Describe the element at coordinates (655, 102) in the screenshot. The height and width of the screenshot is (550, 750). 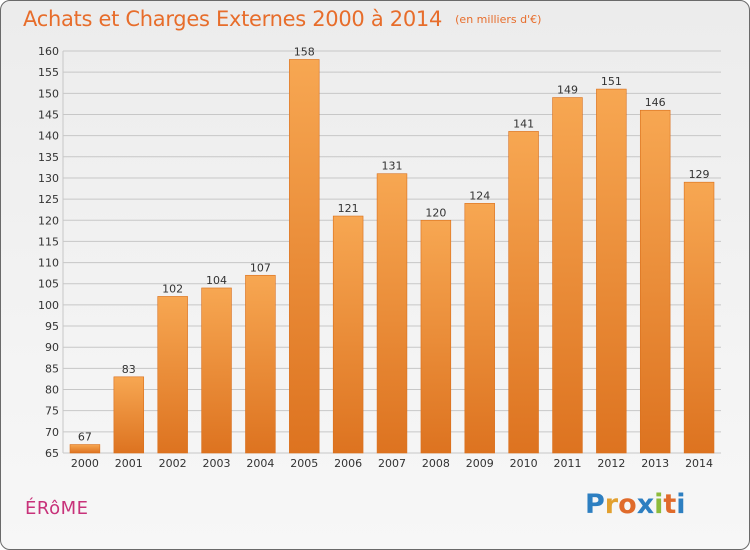
I see `value-label: 146` at that location.